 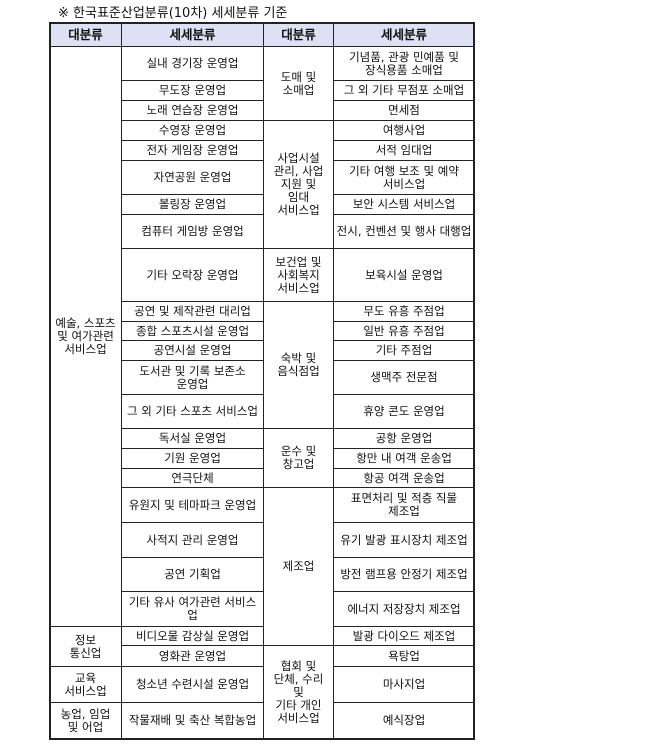 I want to click on major-category-cell: 숙박 및 음식점업, so click(x=298, y=365).